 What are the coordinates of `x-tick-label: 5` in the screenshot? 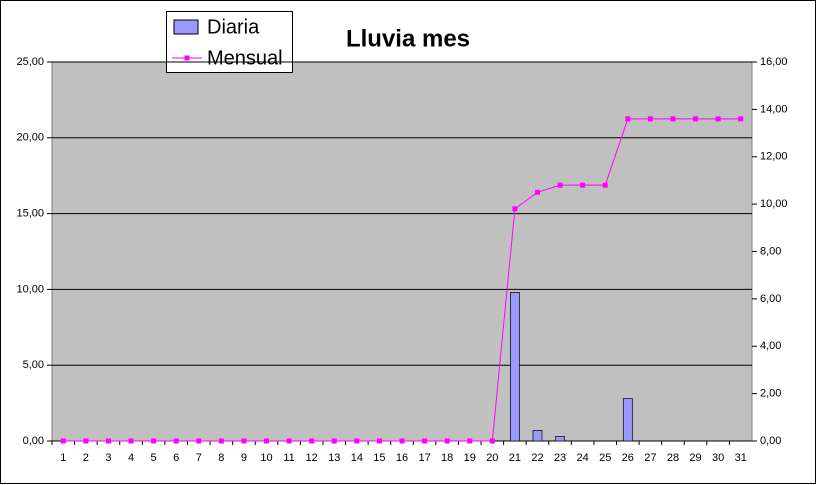 It's located at (154, 458).